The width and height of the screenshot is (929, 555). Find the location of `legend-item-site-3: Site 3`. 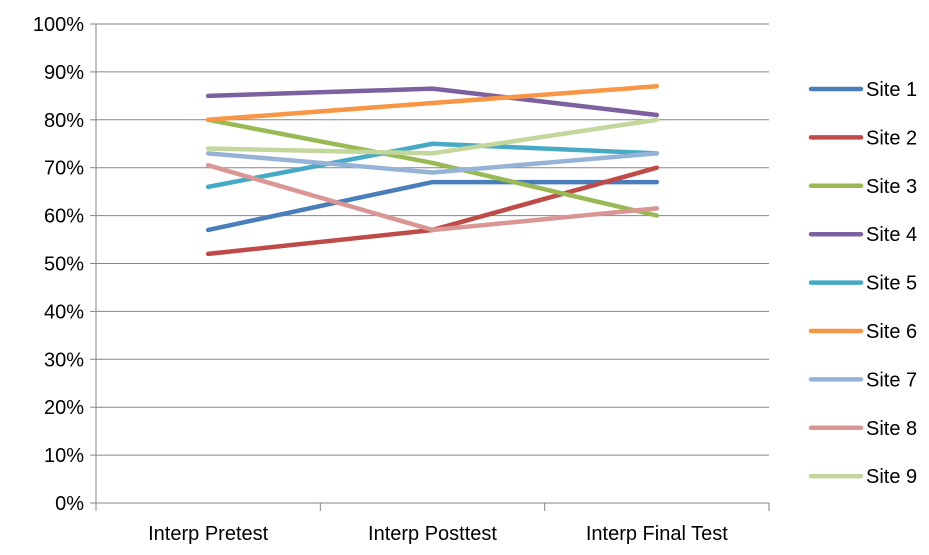

legend-item-site-3: Site 3 is located at coordinates (862, 187).